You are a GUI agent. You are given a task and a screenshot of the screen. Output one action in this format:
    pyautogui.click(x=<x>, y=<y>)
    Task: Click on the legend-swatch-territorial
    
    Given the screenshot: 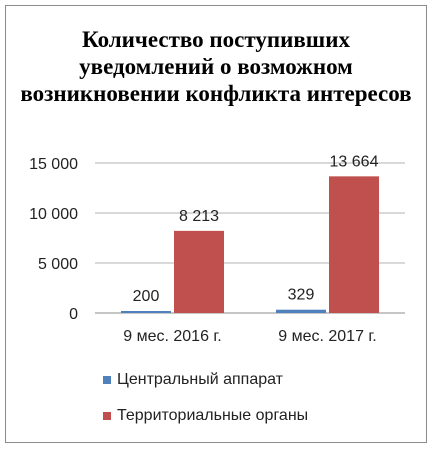 What is the action you would take?
    pyautogui.click(x=107, y=416)
    